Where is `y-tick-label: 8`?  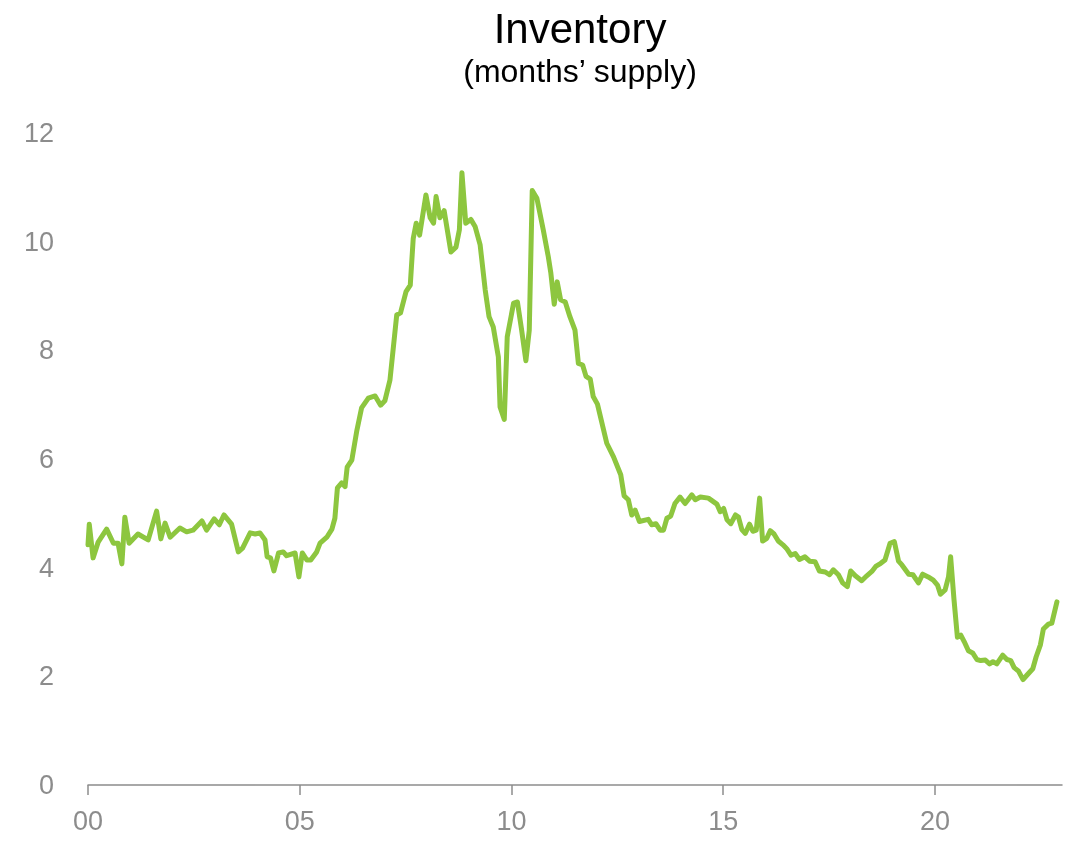
y-tick-label: 8 is located at coordinates (46, 350).